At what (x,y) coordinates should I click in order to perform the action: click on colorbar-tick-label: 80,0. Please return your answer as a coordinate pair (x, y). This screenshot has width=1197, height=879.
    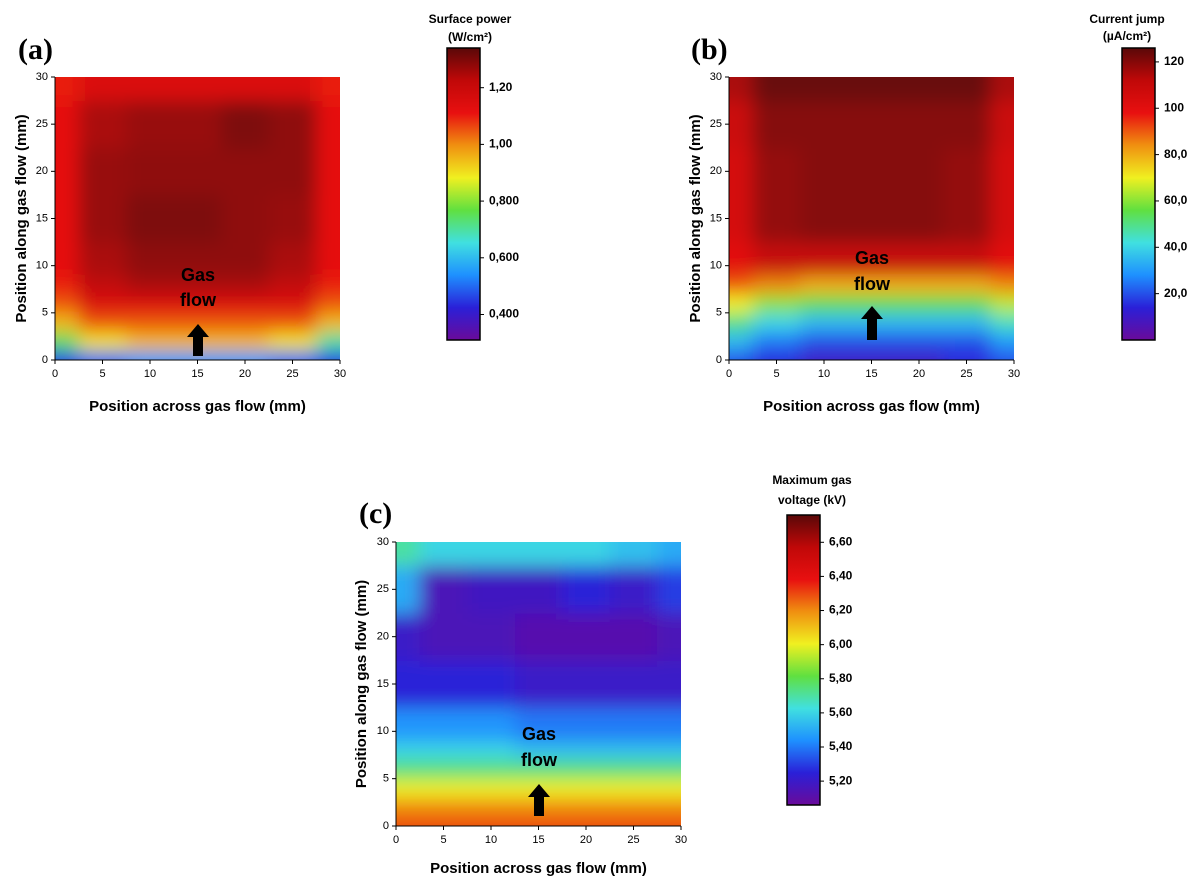
    Looking at the image, I should click on (1176, 154).